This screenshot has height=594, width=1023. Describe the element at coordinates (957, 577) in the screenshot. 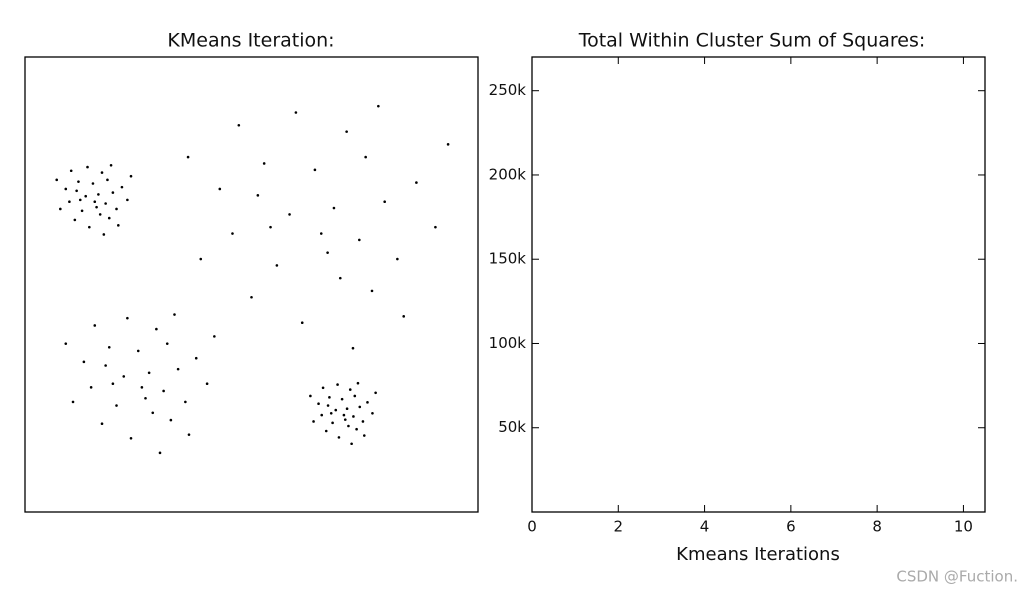

I see `watermark: CSDN @Fuction.` at that location.